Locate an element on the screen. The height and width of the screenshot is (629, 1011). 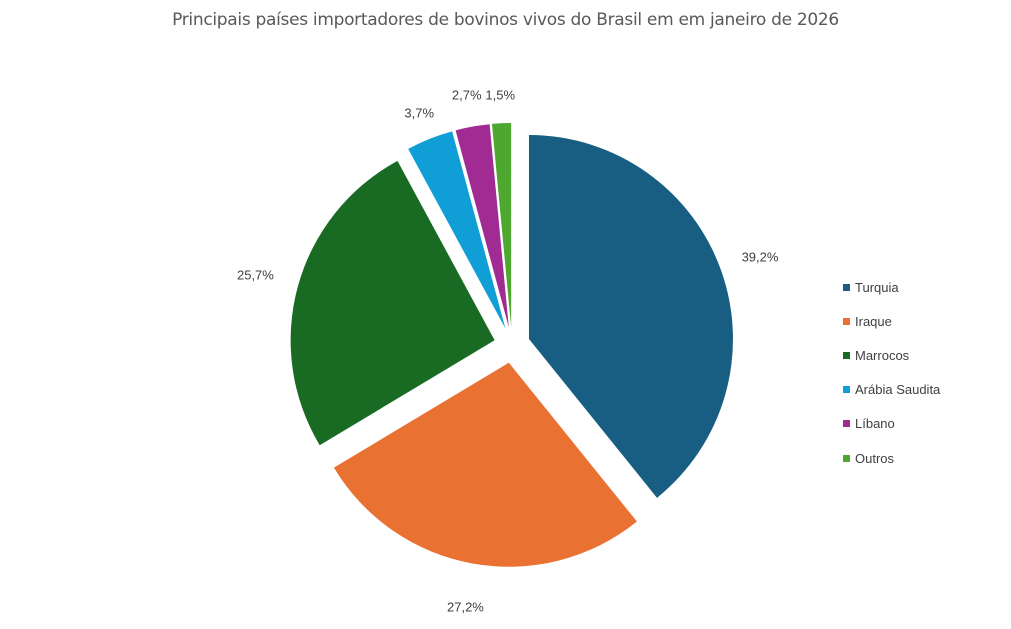
legend-item-turquia: Turquia is located at coordinates (891, 287).